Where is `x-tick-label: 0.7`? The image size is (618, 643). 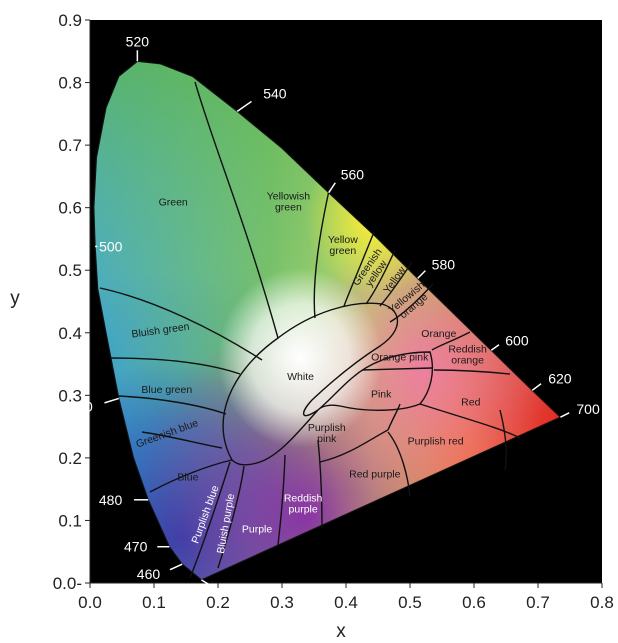
x-tick-label: 0.7 is located at coordinates (538, 602).